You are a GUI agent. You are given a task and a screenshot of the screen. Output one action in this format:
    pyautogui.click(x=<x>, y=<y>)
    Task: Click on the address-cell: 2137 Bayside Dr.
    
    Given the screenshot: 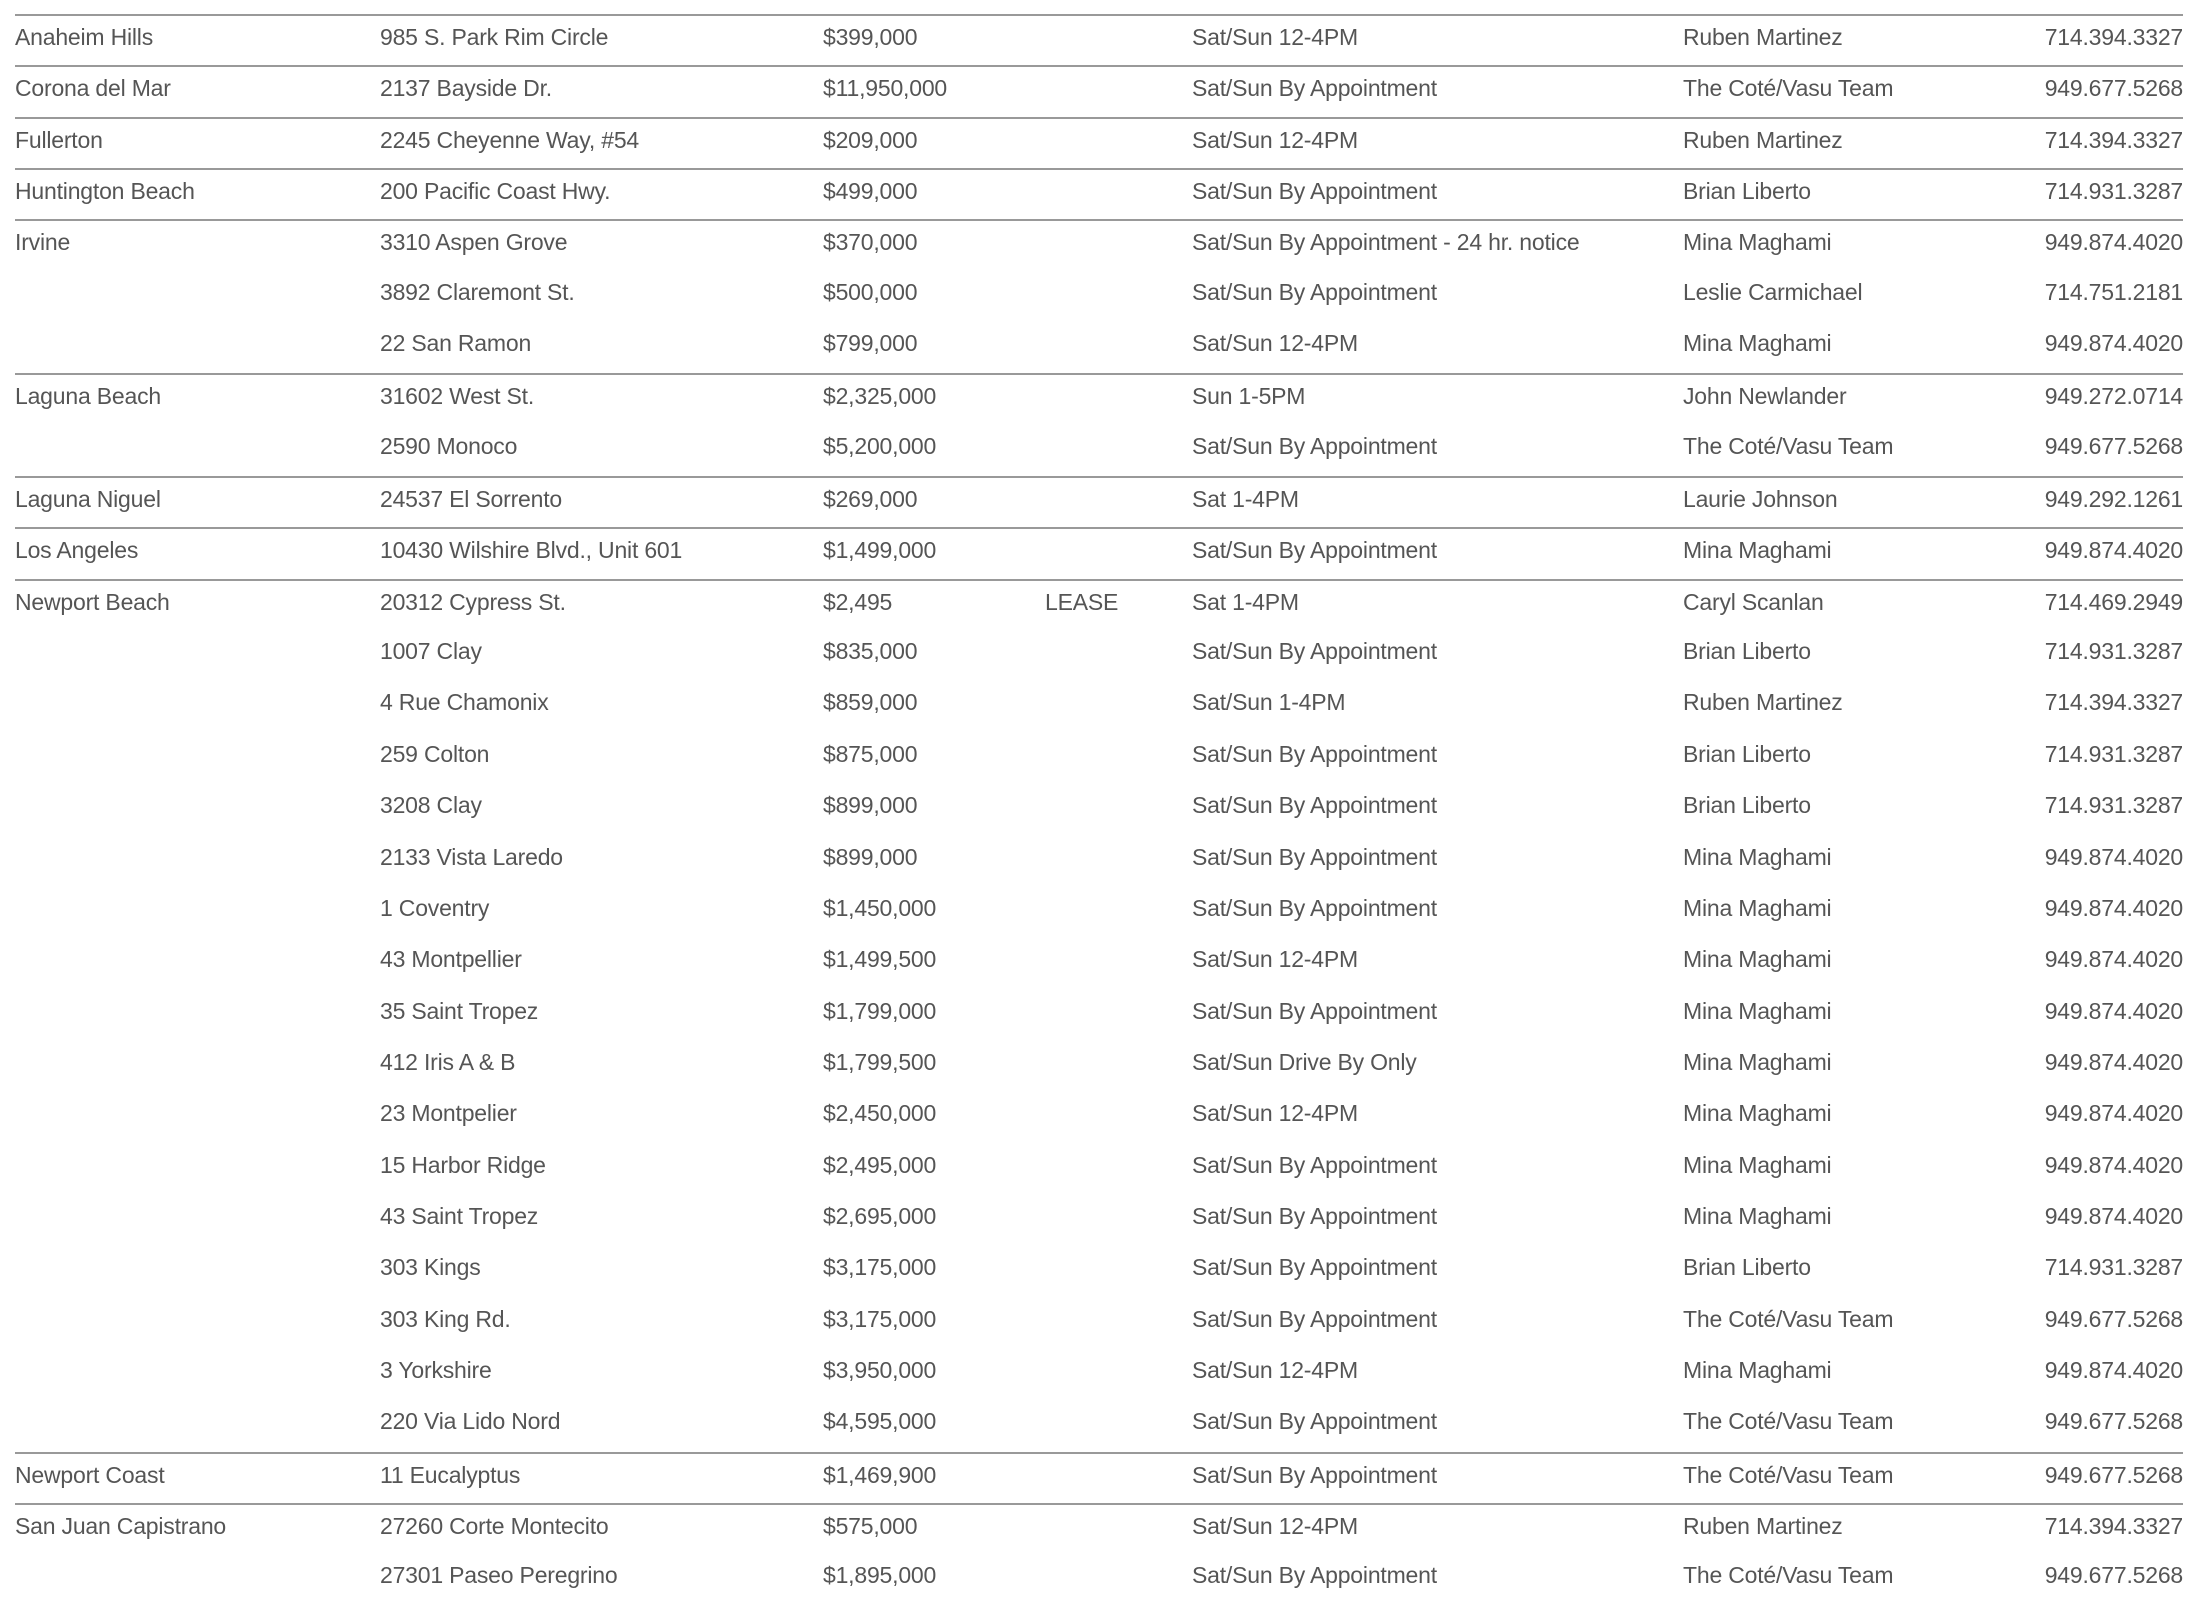 What is the action you would take?
    pyautogui.click(x=466, y=88)
    